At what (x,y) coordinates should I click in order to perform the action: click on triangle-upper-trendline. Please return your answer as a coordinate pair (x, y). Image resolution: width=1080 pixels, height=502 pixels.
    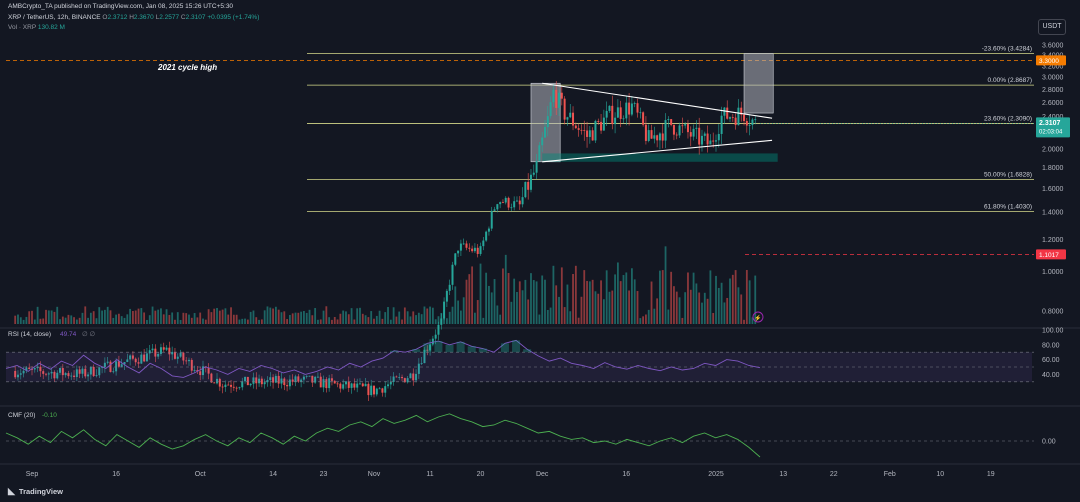
    Looking at the image, I should click on (657, 100).